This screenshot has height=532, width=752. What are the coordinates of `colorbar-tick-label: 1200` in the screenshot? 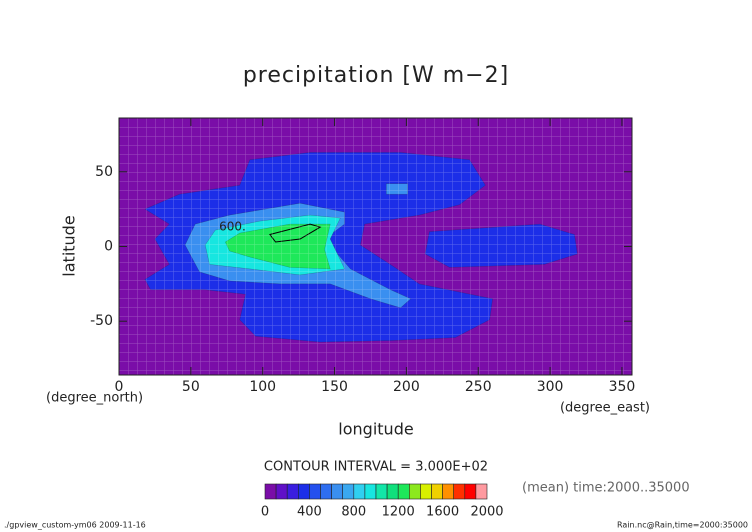 It's located at (398, 512).